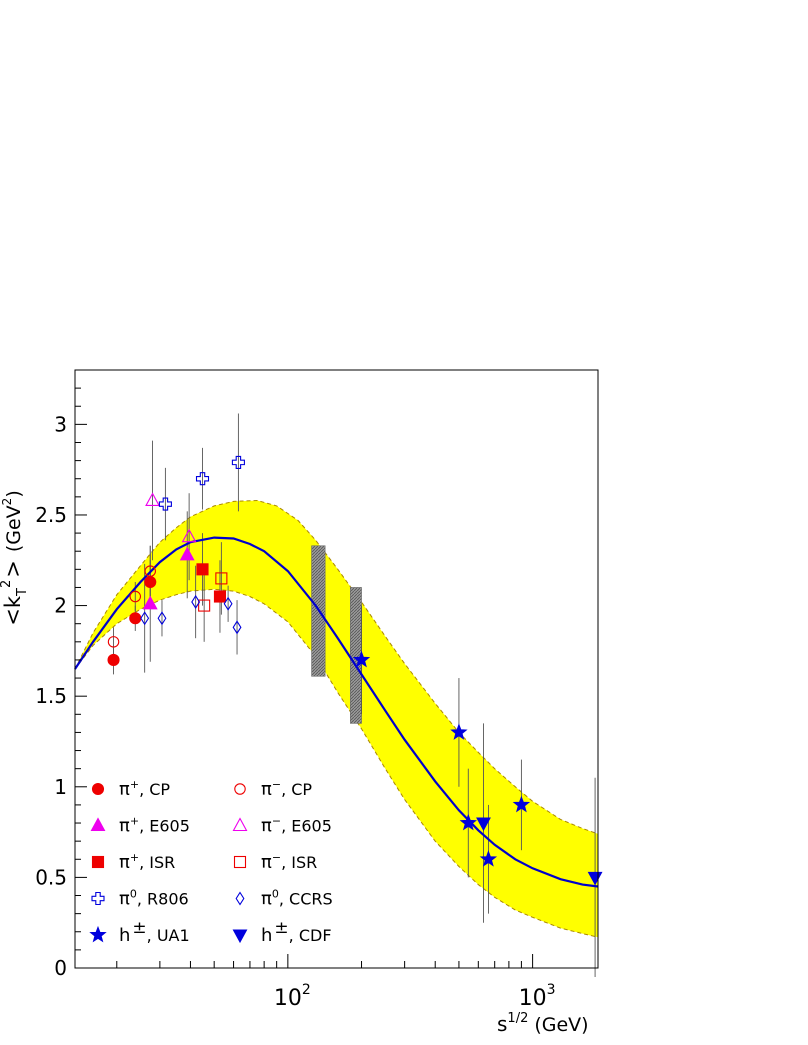 This screenshot has width=808, height=1045. Describe the element at coordinates (147, 862) in the screenshot. I see `legend-label: π+, ISR` at that location.